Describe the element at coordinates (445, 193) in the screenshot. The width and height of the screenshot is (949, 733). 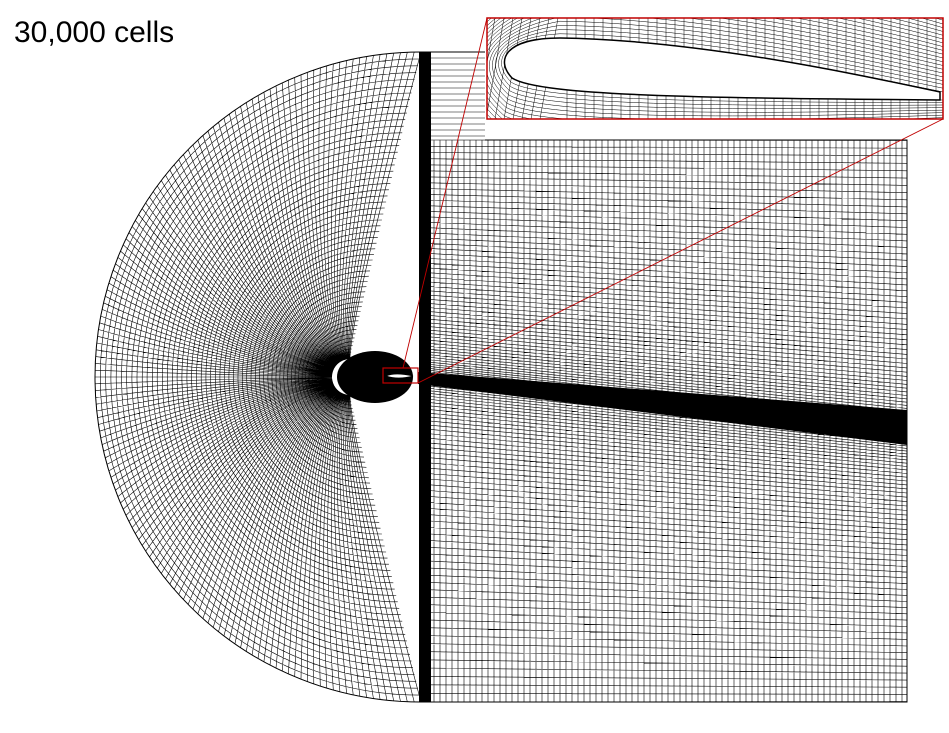
I see `zoom-connector-left` at that location.